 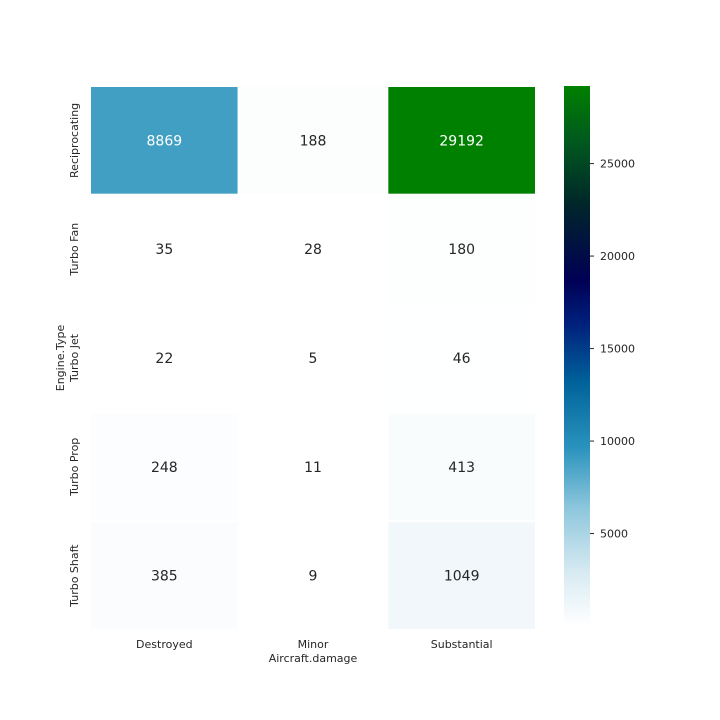 I want to click on y-tick-label: Turbo Fan, so click(x=74, y=250).